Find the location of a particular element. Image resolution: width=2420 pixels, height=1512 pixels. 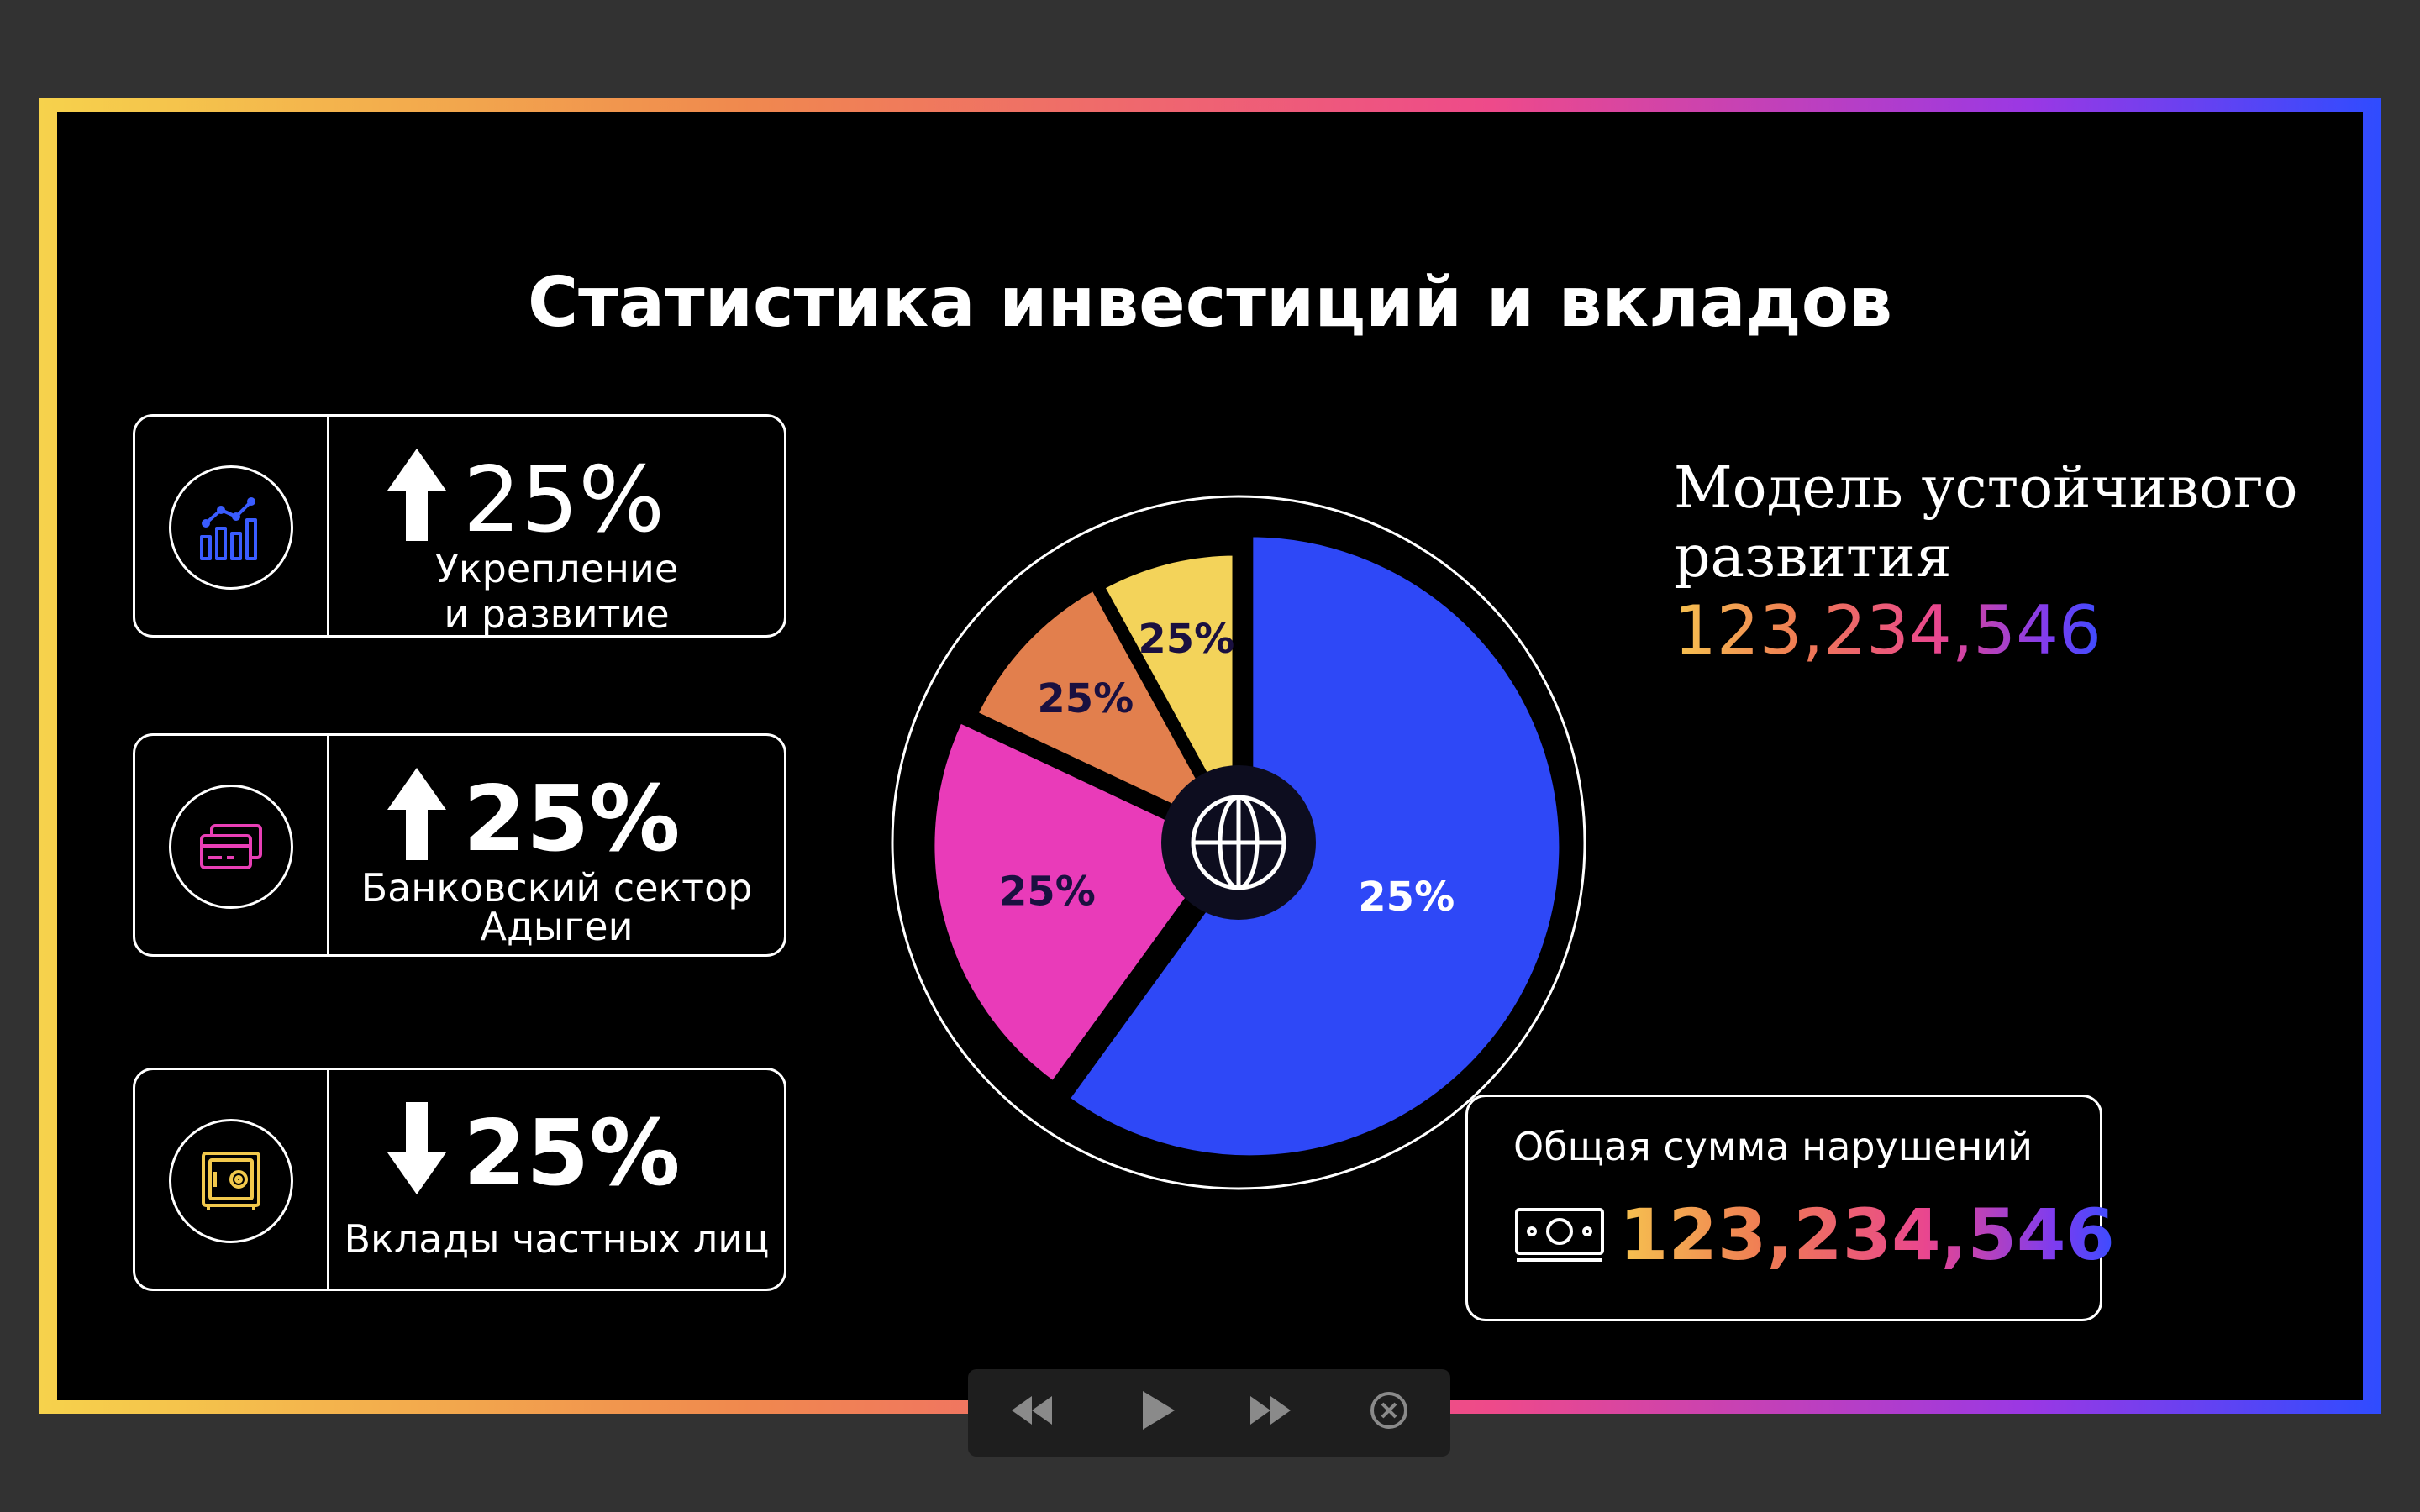

slide-title: Статистика инвестиций и вкладов is located at coordinates (1210, 303).